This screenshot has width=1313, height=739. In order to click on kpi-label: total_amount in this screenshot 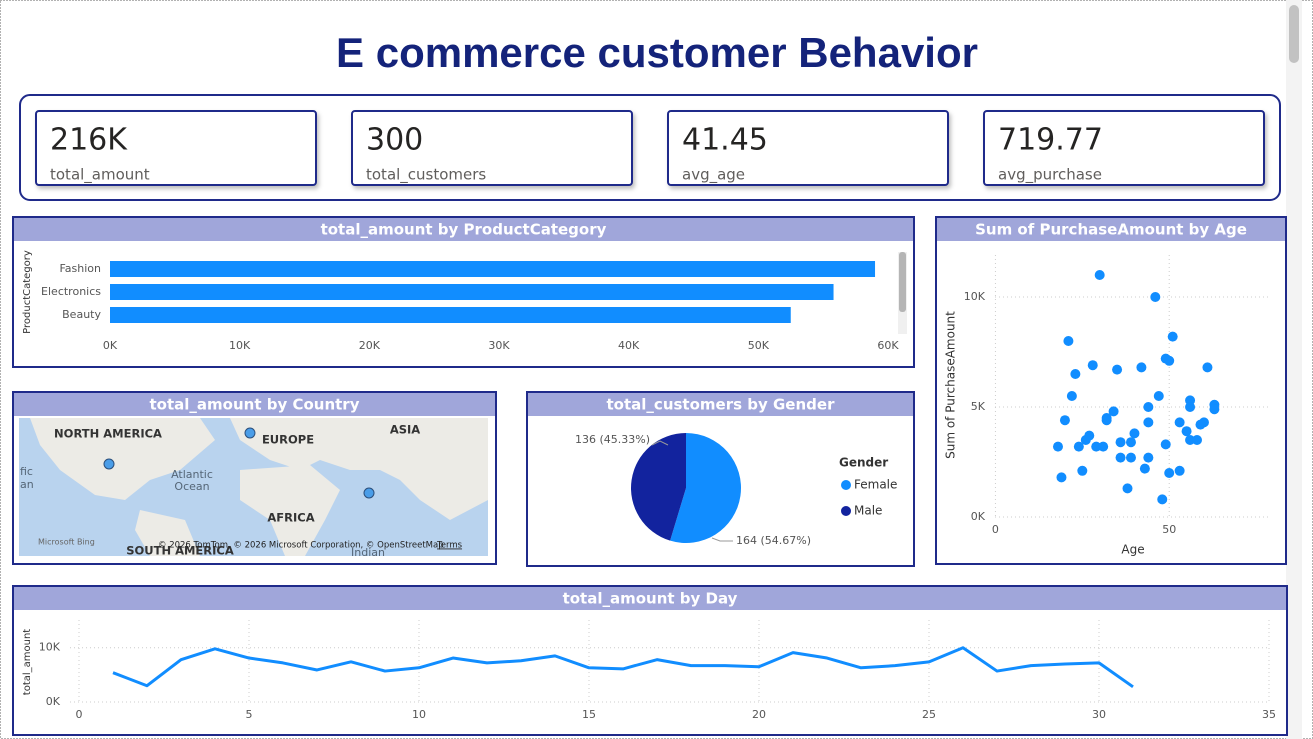, I will do `click(100, 175)`.